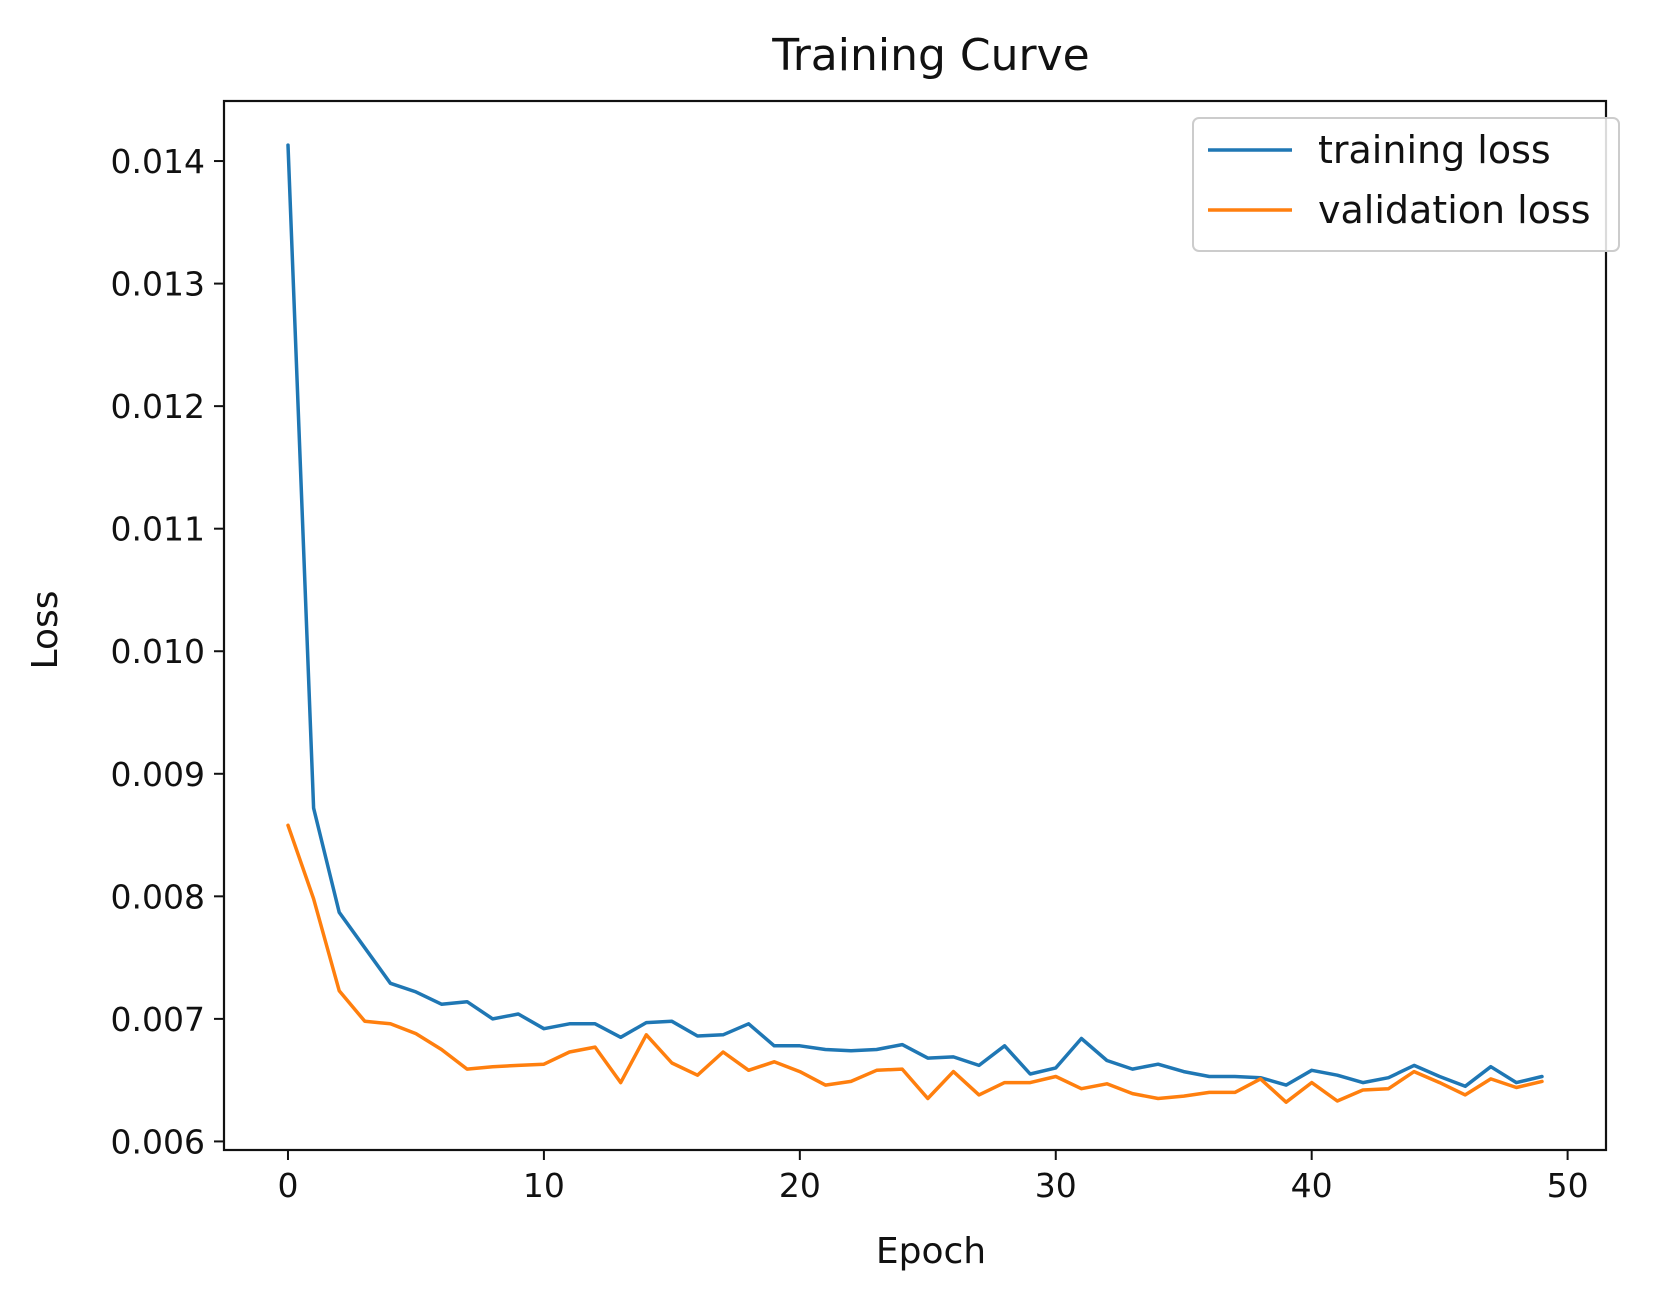 This screenshot has width=1662, height=1295. What do you see at coordinates (45, 630) in the screenshot?
I see `y-axis-label: Loss` at bounding box center [45, 630].